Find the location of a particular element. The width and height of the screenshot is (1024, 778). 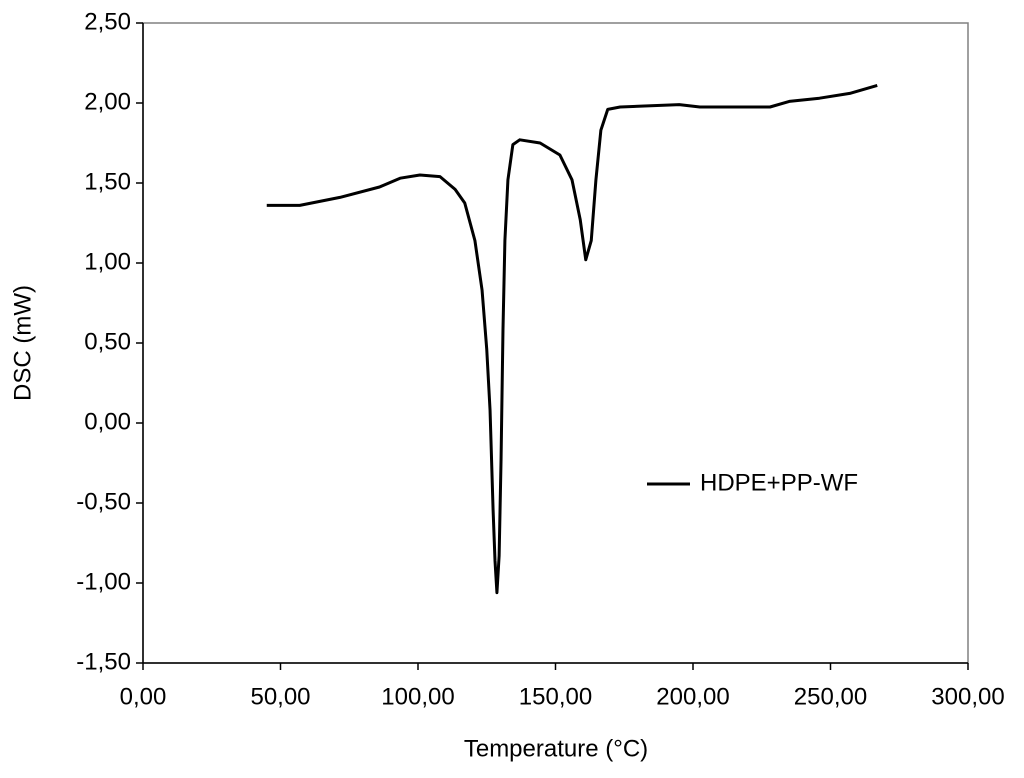

x-tick-label: 150,00 is located at coordinates (555, 696).